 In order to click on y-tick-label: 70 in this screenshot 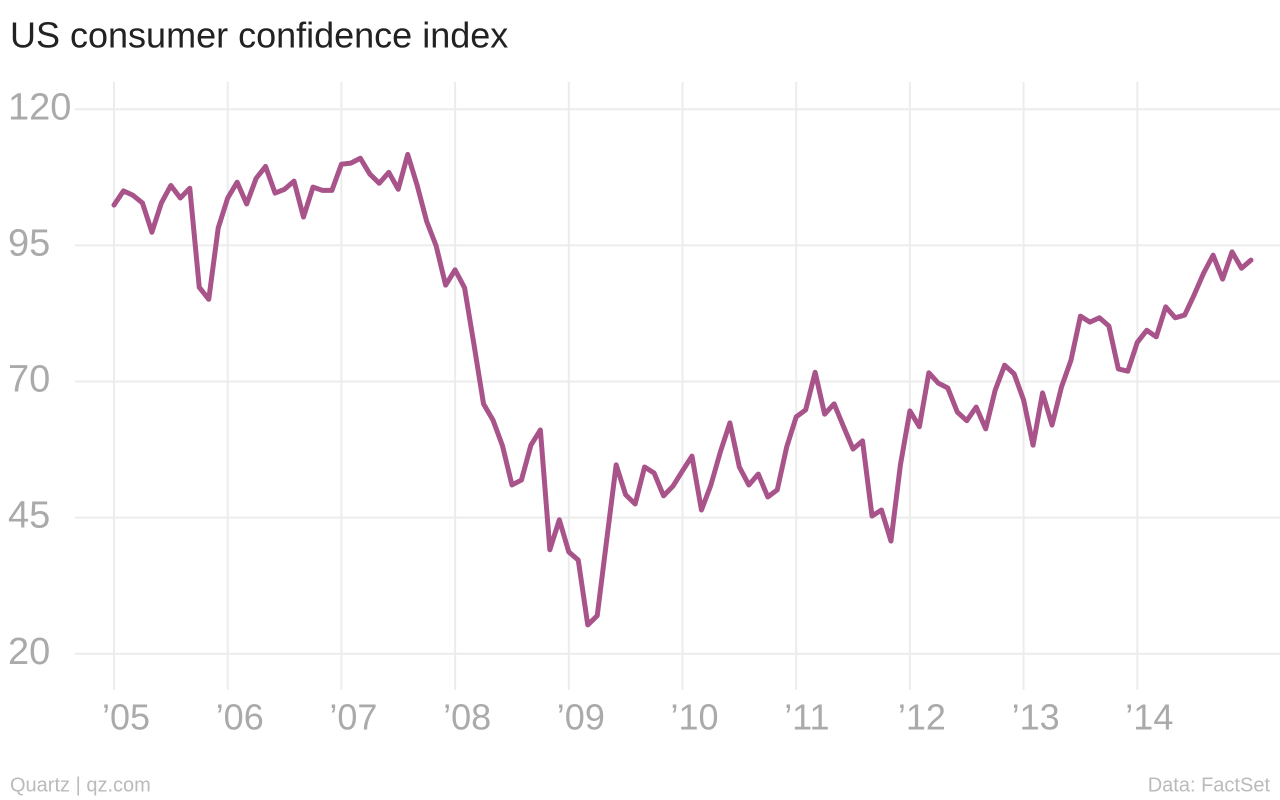, I will do `click(29, 380)`.